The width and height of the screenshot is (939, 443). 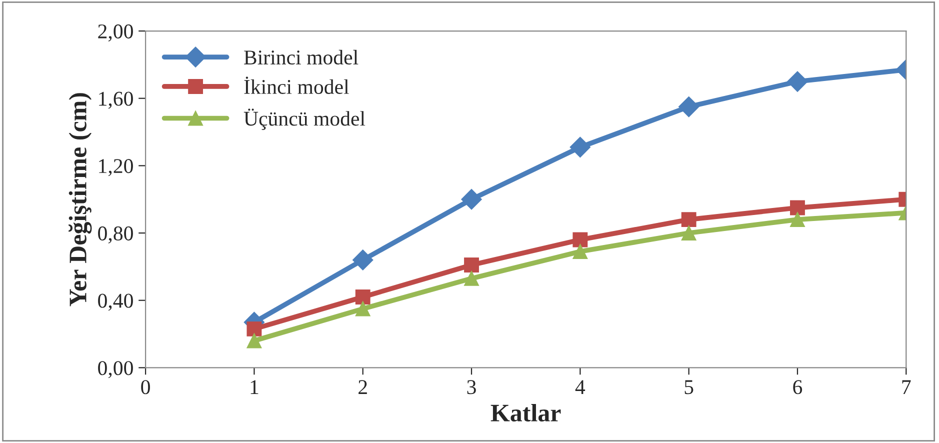 I want to click on x-tick-label: 2, so click(x=362, y=387).